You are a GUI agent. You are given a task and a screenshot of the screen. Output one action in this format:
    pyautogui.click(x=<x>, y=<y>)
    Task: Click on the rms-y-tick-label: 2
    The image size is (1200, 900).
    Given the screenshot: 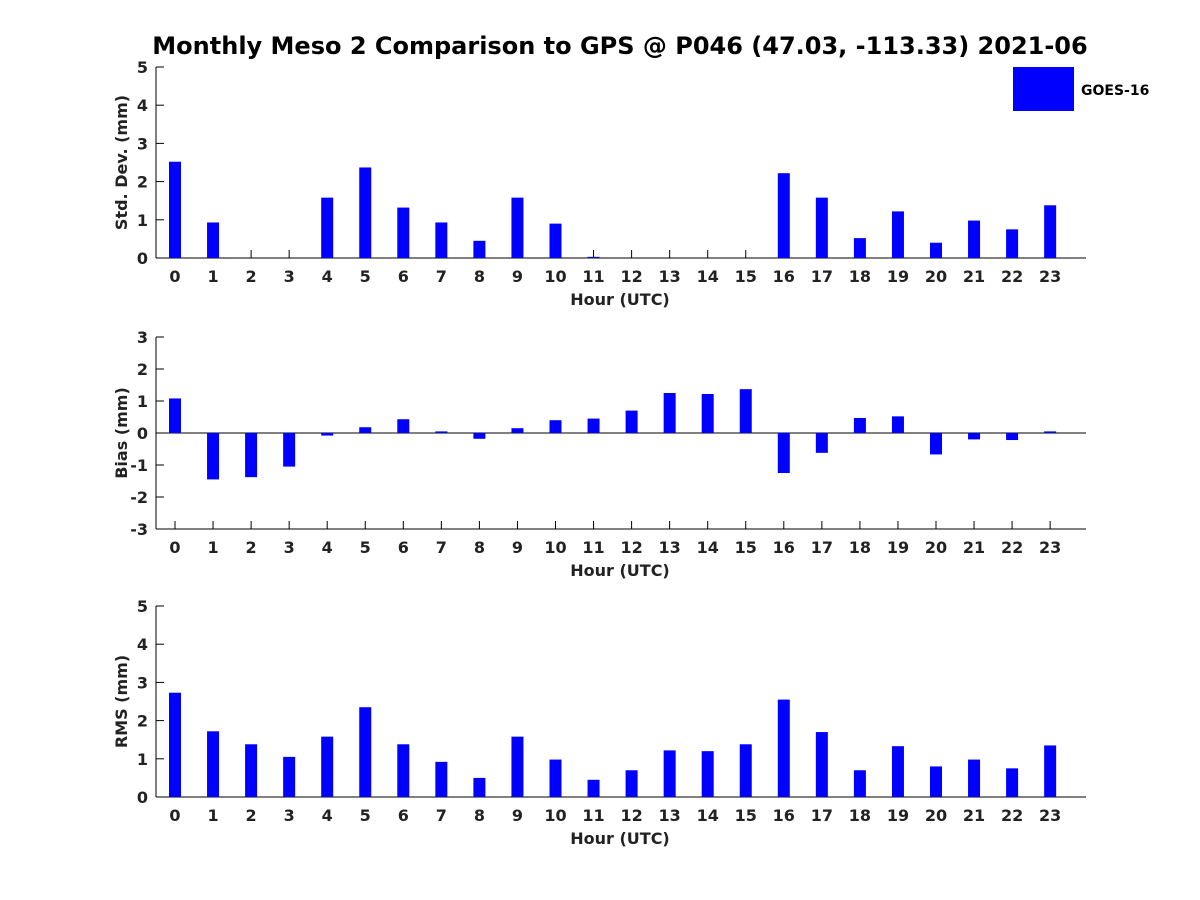 What is the action you would take?
    pyautogui.click(x=142, y=721)
    